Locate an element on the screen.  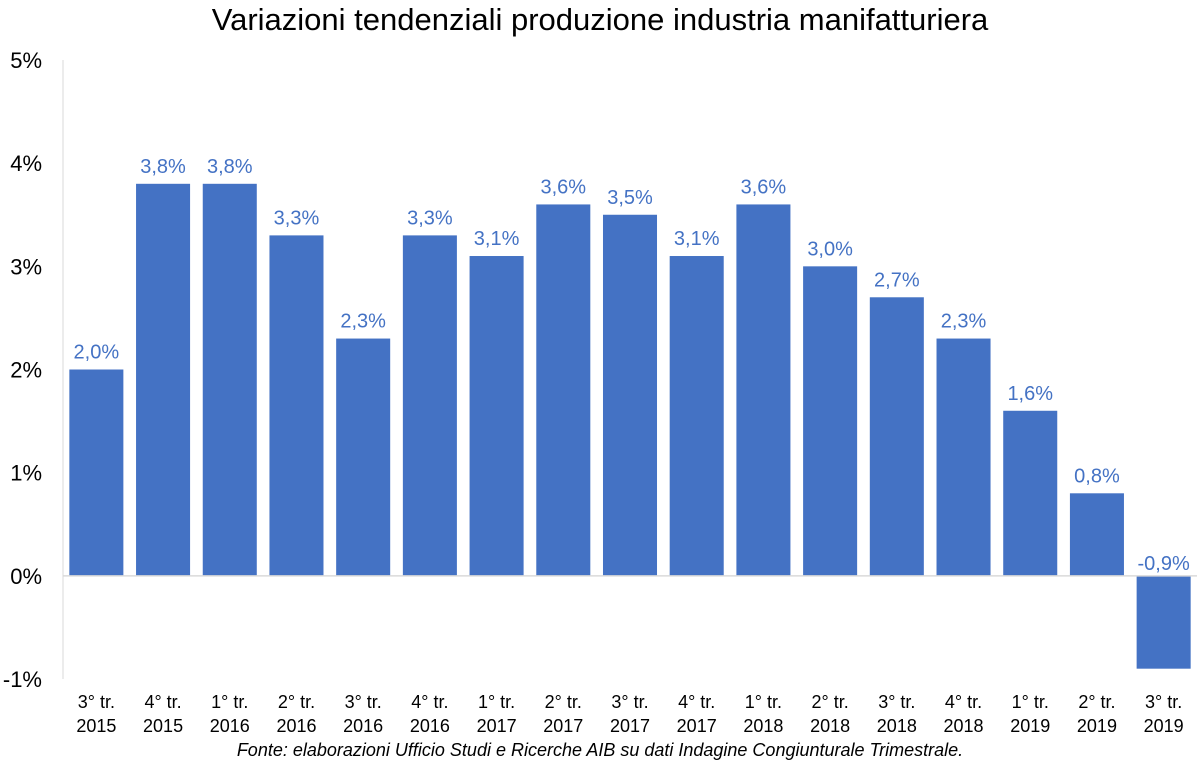
y-tick-label: 3% is located at coordinates (26, 266).